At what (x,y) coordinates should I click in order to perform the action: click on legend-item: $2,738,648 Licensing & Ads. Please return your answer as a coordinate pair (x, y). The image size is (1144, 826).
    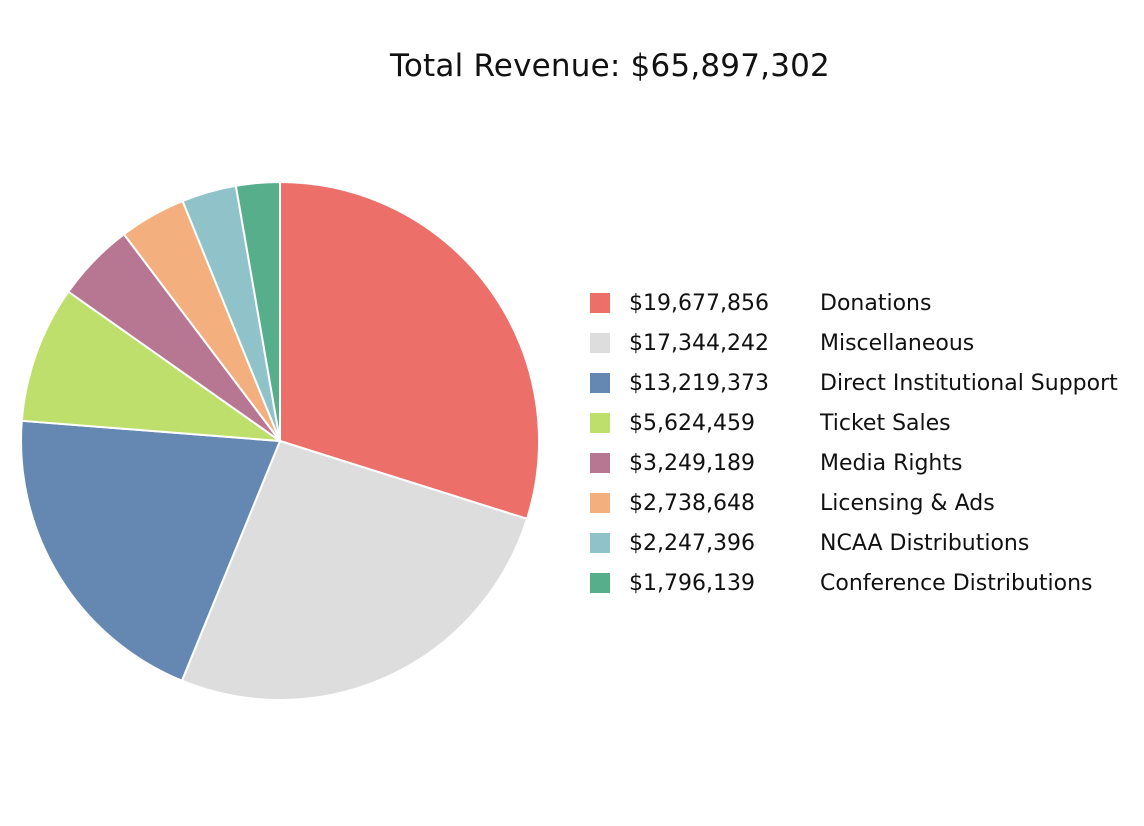
    Looking at the image, I should click on (865, 503).